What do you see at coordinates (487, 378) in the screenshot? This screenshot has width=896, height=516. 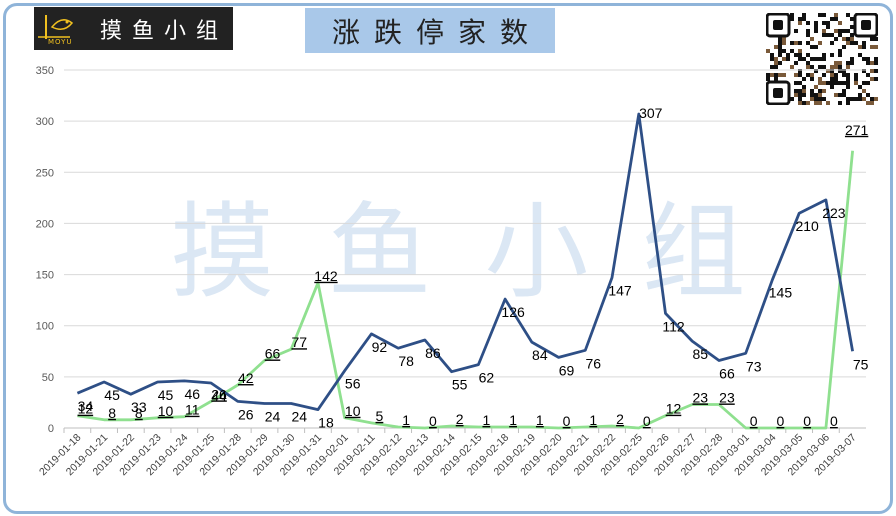 I see `data-label: 62` at bounding box center [487, 378].